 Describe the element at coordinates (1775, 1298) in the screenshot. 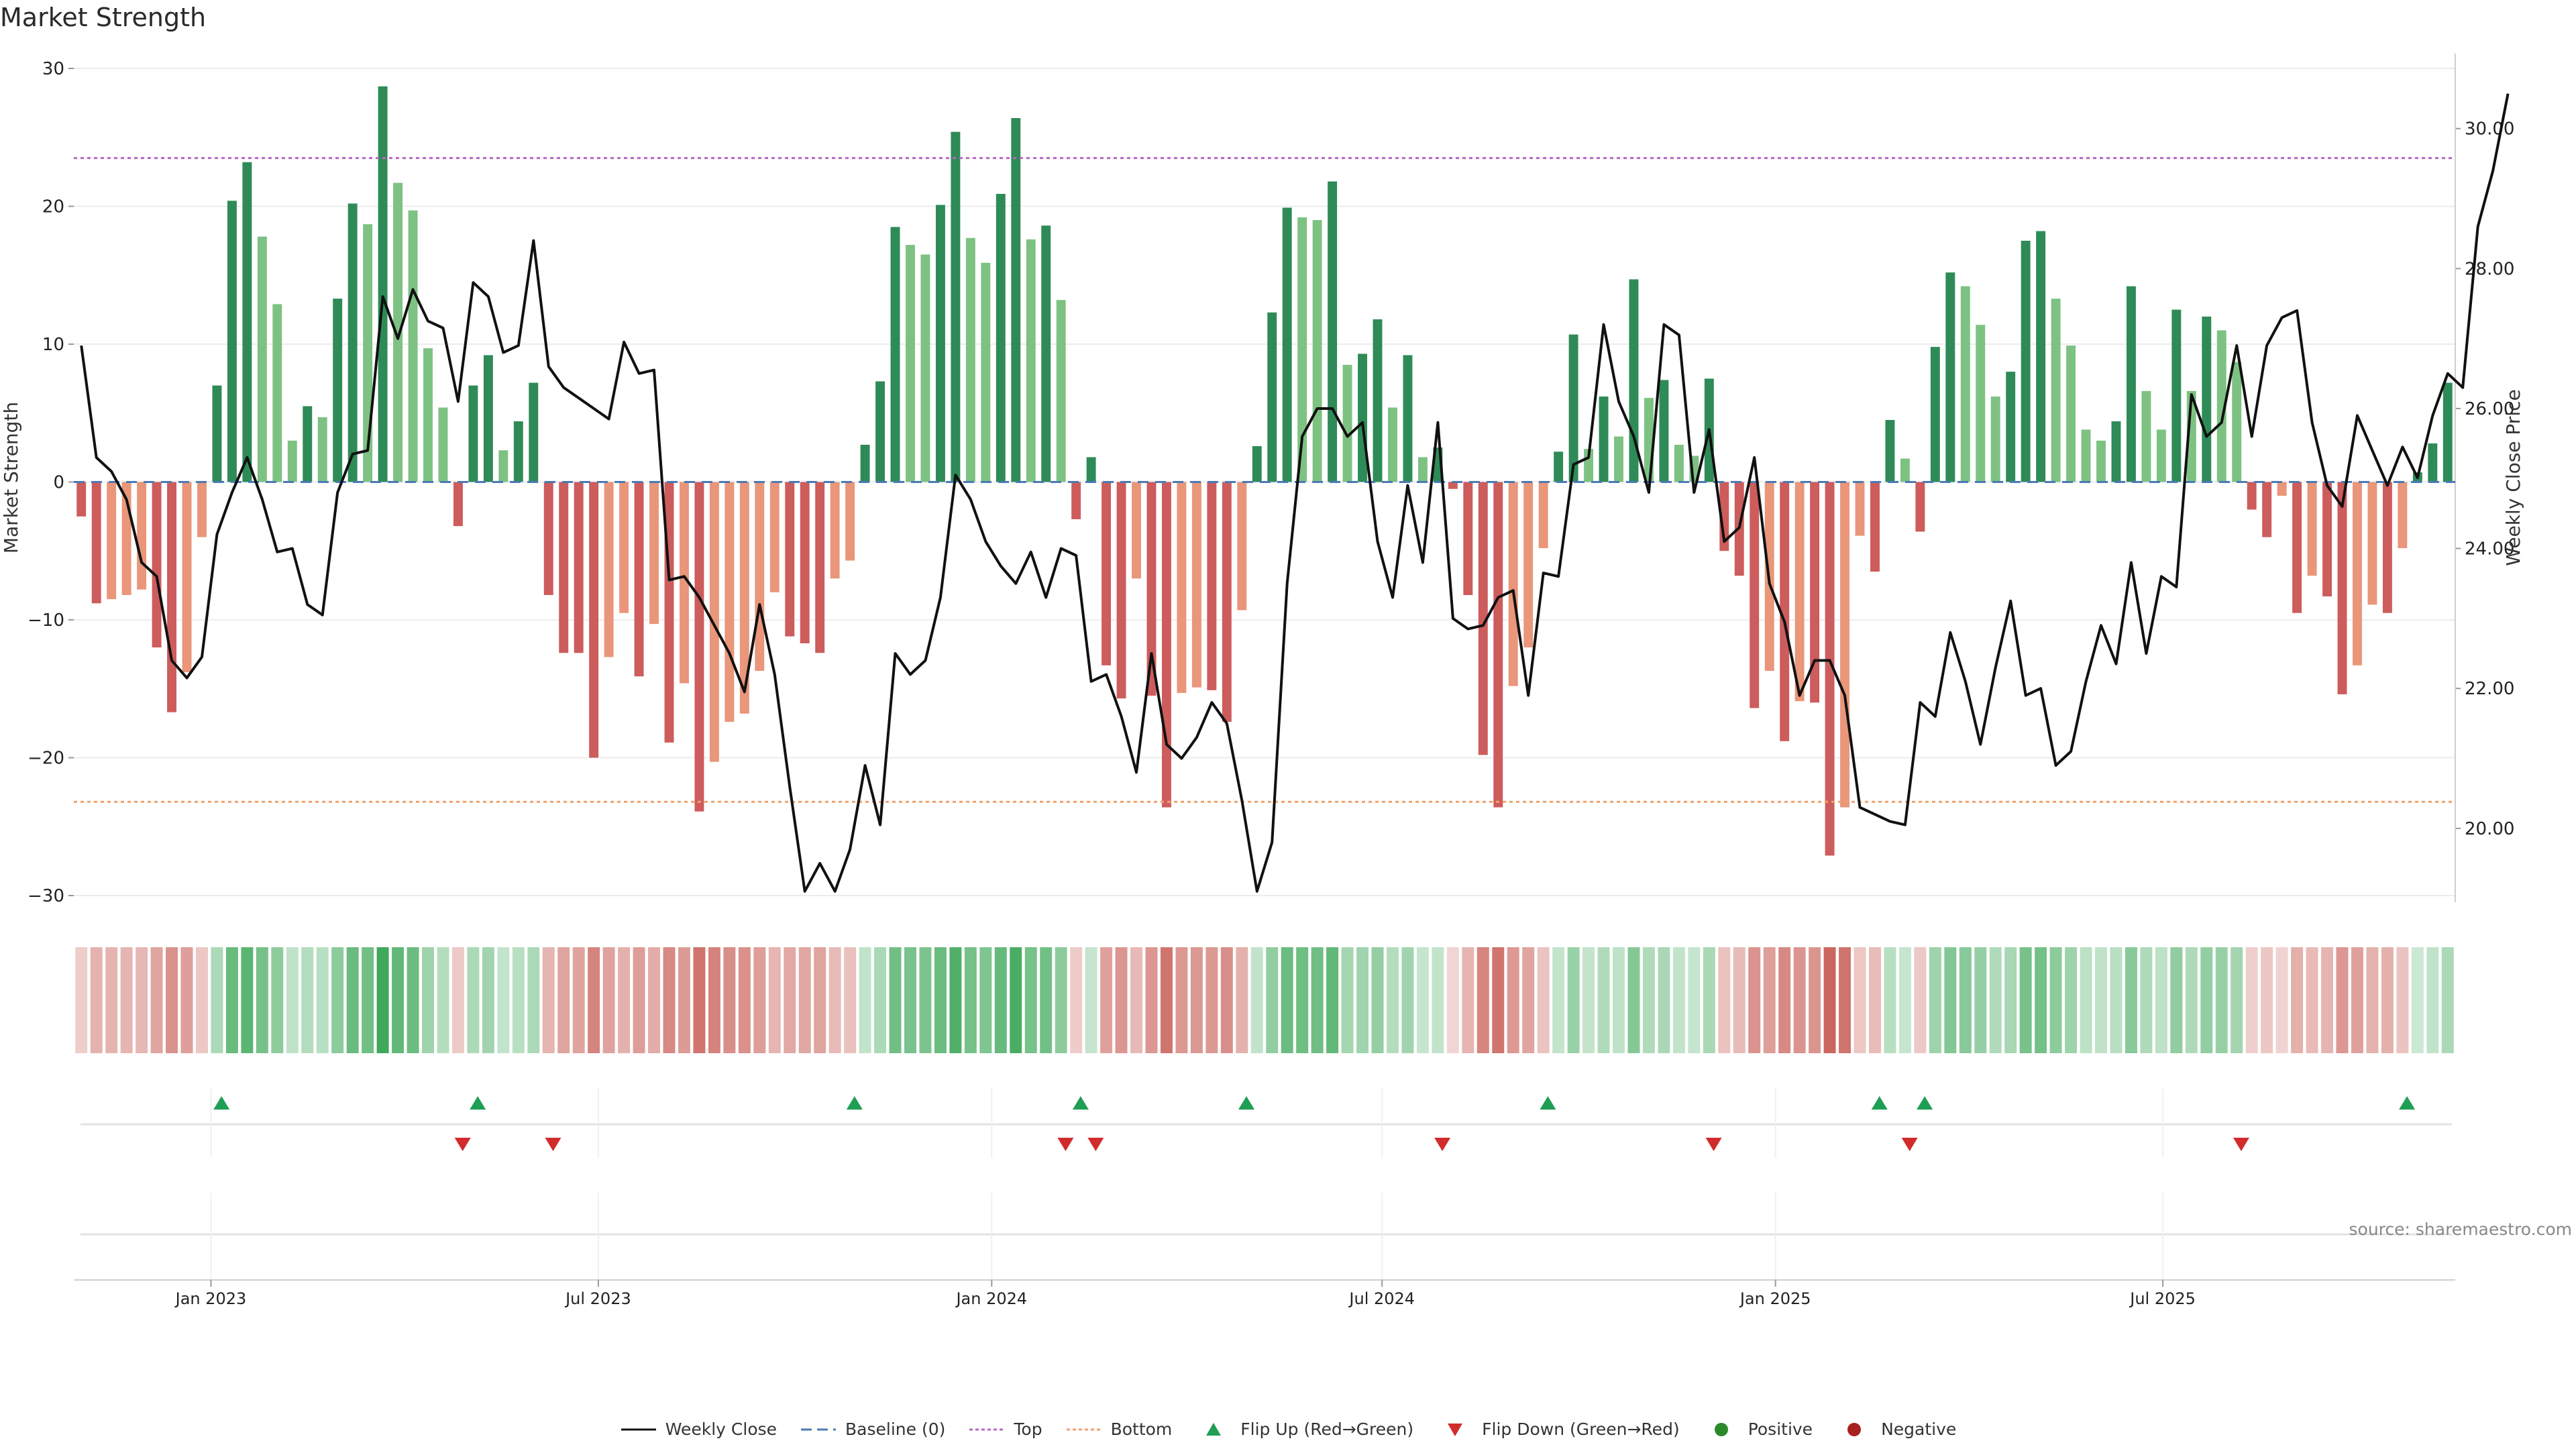

I see `x-tick-label: Jan 2025` at that location.